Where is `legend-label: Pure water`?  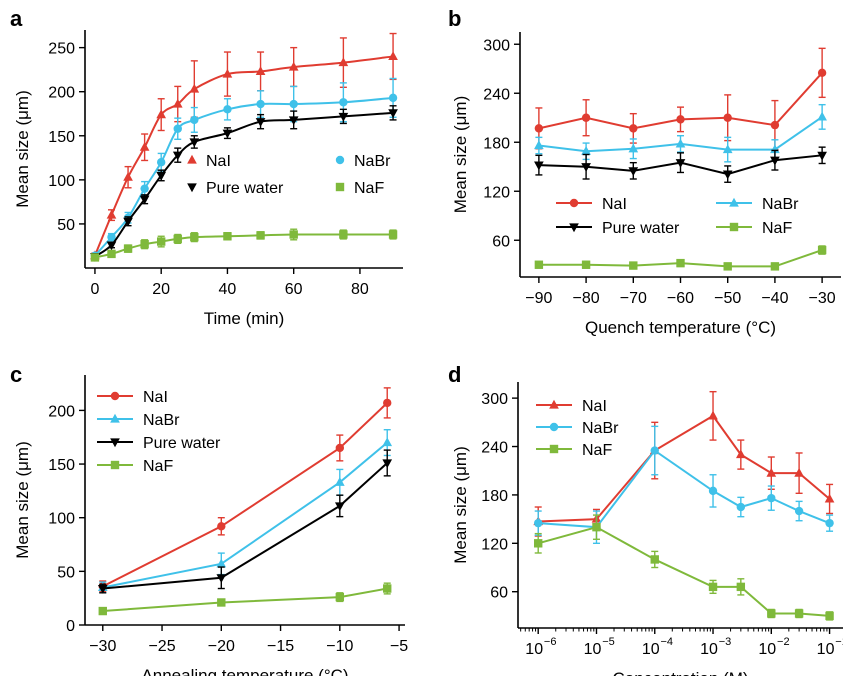
legend-label: Pure water is located at coordinates (182, 443).